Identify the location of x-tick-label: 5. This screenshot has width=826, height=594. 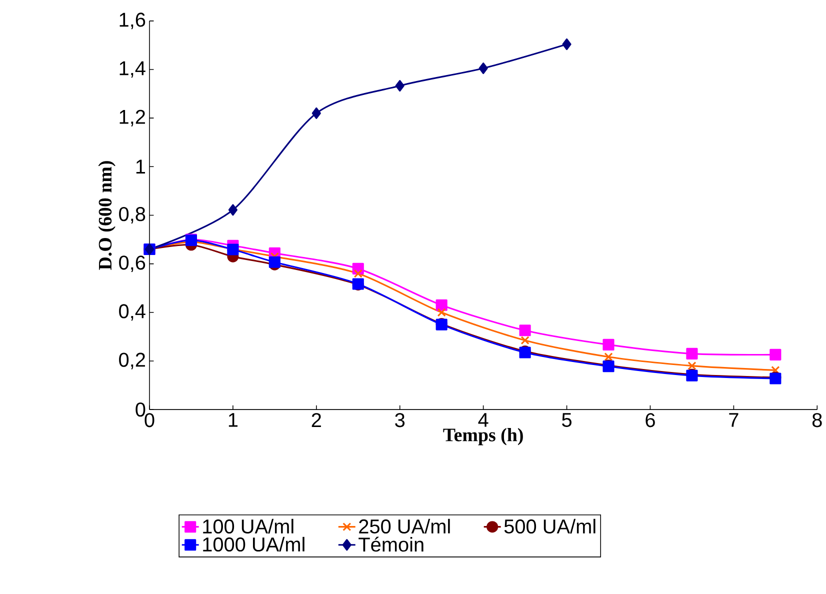
(567, 420).